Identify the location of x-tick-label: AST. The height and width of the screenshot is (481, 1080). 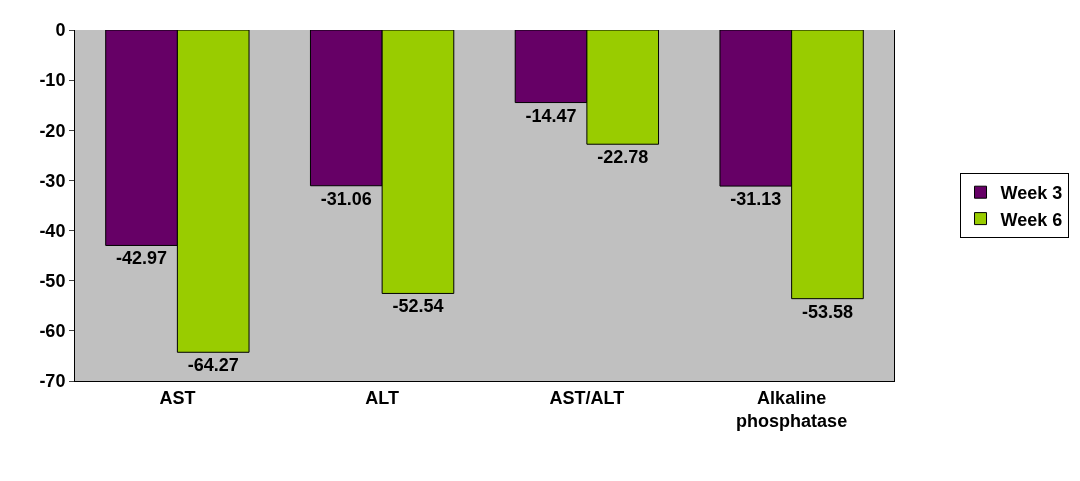
(177, 397).